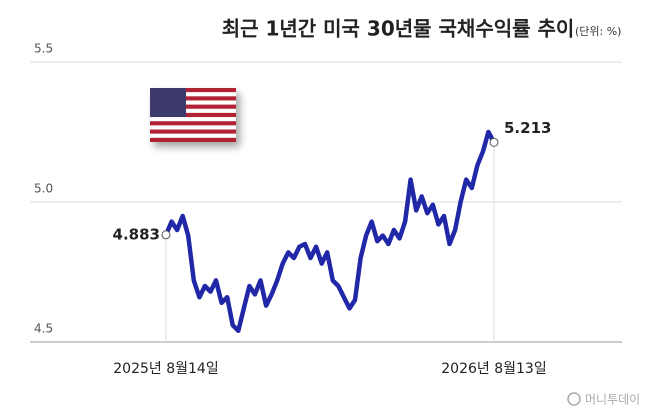  Describe the element at coordinates (598, 31) in the screenshot. I see `chart-subtitle: (단위: %)` at that location.